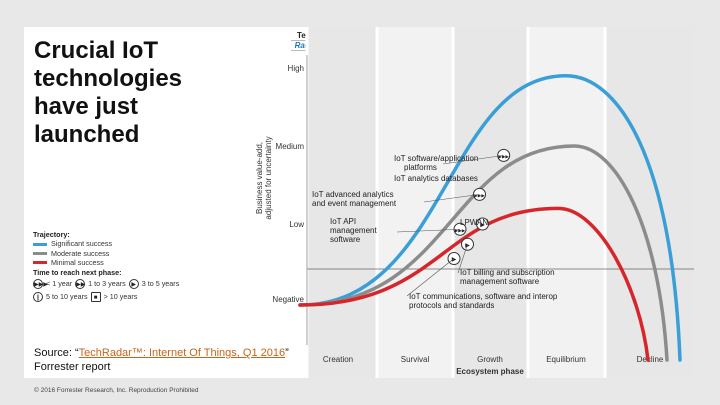 This screenshot has height=405, width=720. Describe the element at coordinates (77, 272) in the screenshot. I see `legend-time-title: Time to reach next phase:` at that location.